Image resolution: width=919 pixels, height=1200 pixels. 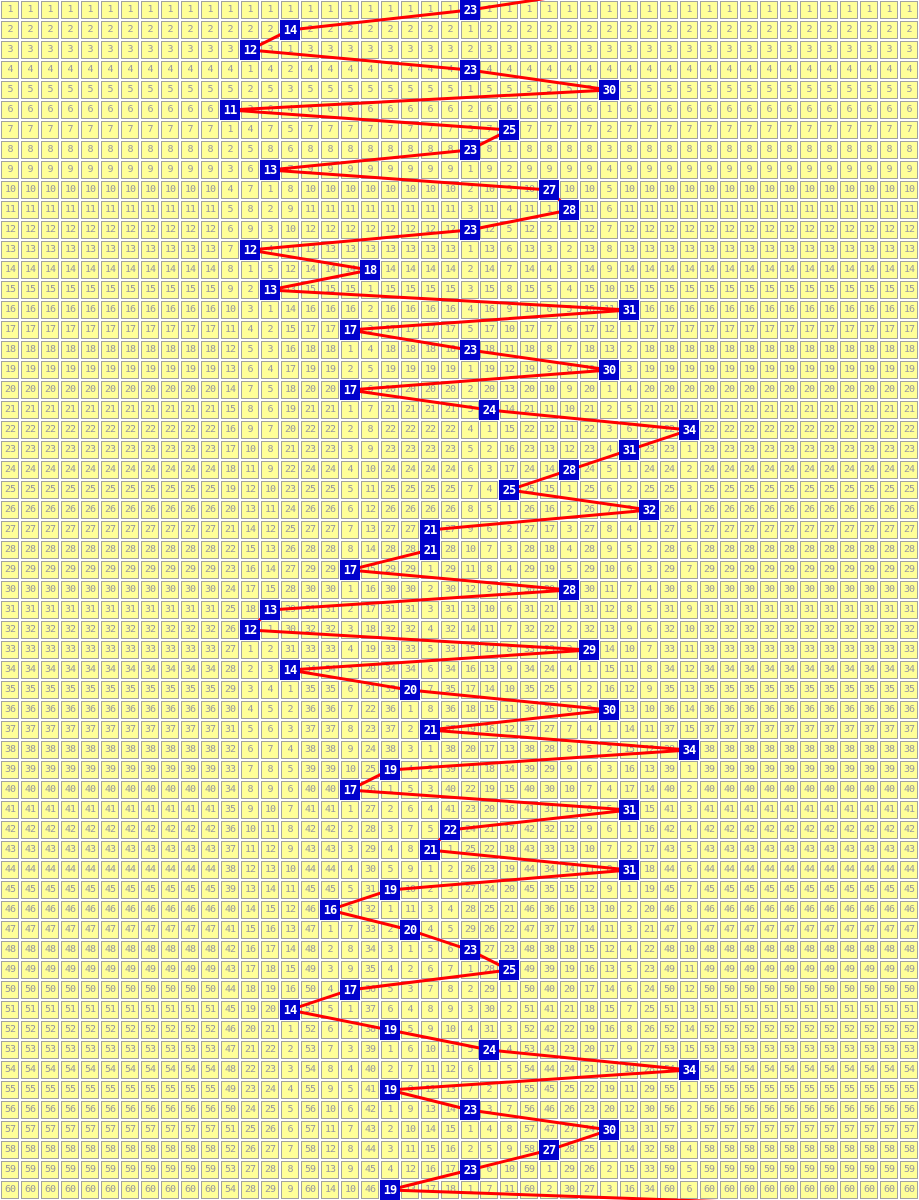 I want to click on hit-cell: 24, so click(x=489, y=1050).